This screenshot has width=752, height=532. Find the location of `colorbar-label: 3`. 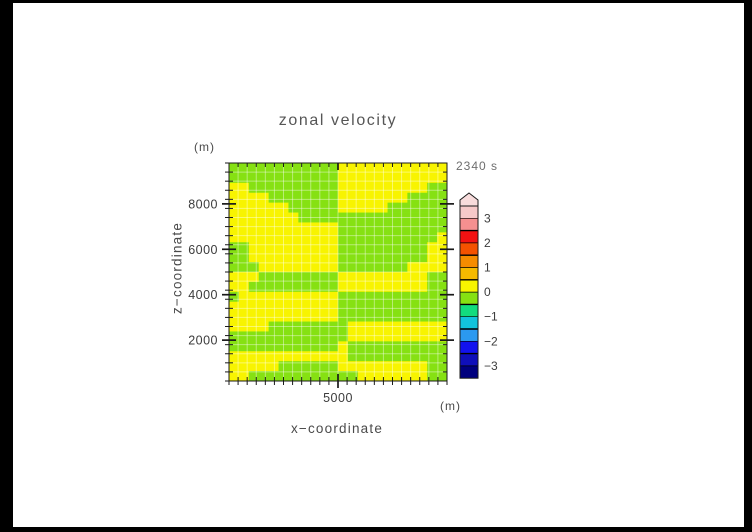

colorbar-label: 3 is located at coordinates (487, 218).